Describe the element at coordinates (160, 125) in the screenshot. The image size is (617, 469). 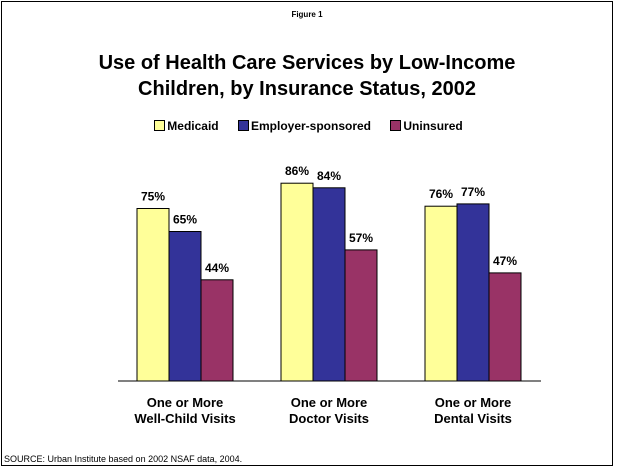
I see `legend-swatch-medicaid` at that location.